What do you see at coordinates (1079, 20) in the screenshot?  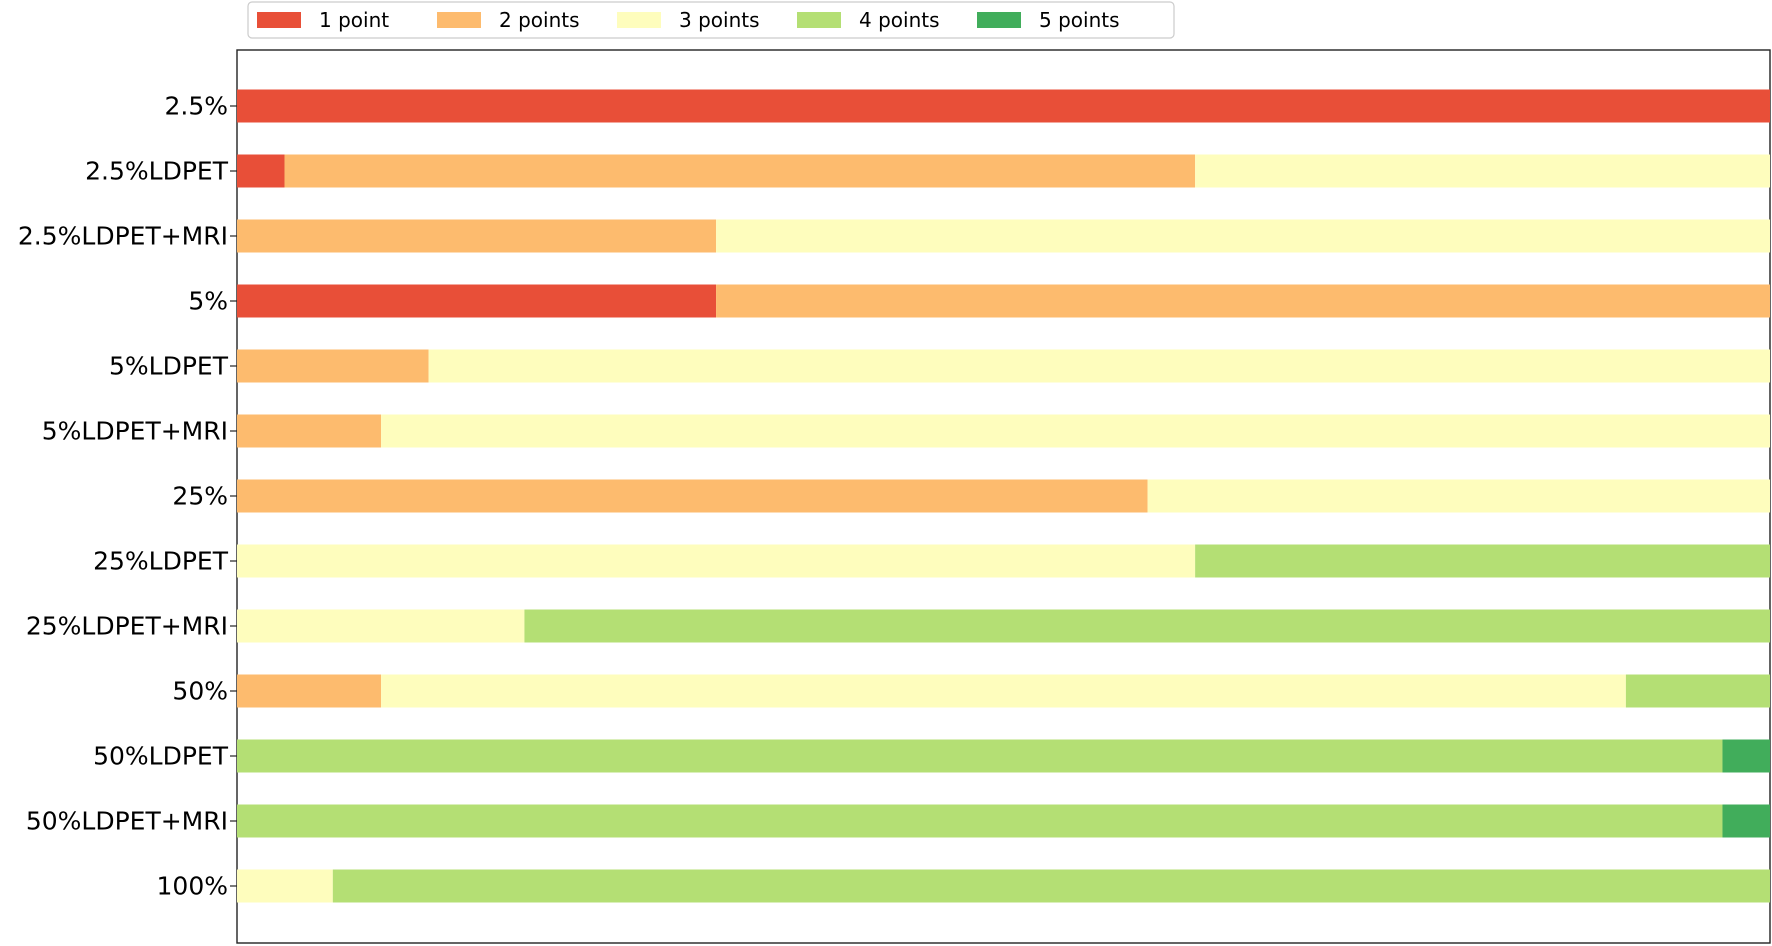 I see `legend-label: 5 points` at bounding box center [1079, 20].